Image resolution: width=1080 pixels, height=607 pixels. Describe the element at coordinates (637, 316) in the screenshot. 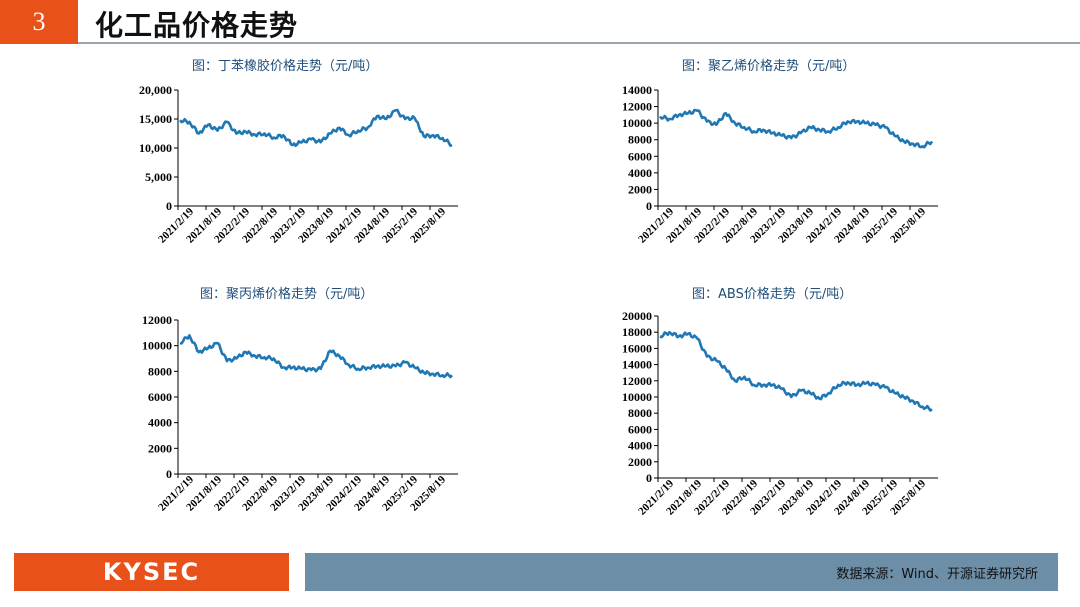

I see `y-tick-label: 20000` at that location.